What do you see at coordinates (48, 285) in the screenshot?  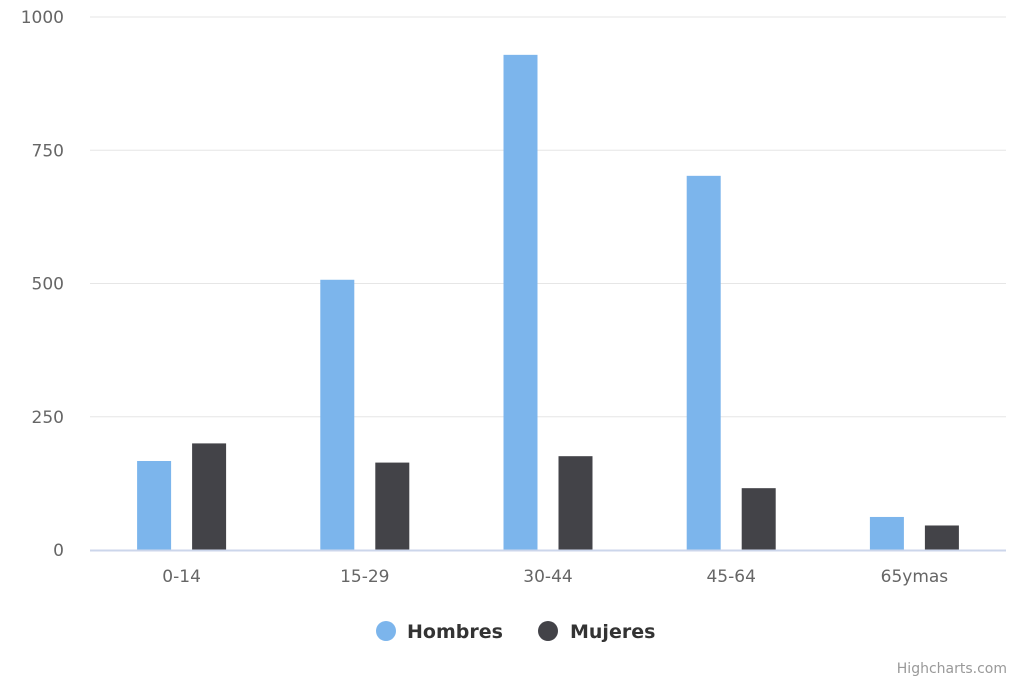 I see `y-tick-label: 500` at bounding box center [48, 285].